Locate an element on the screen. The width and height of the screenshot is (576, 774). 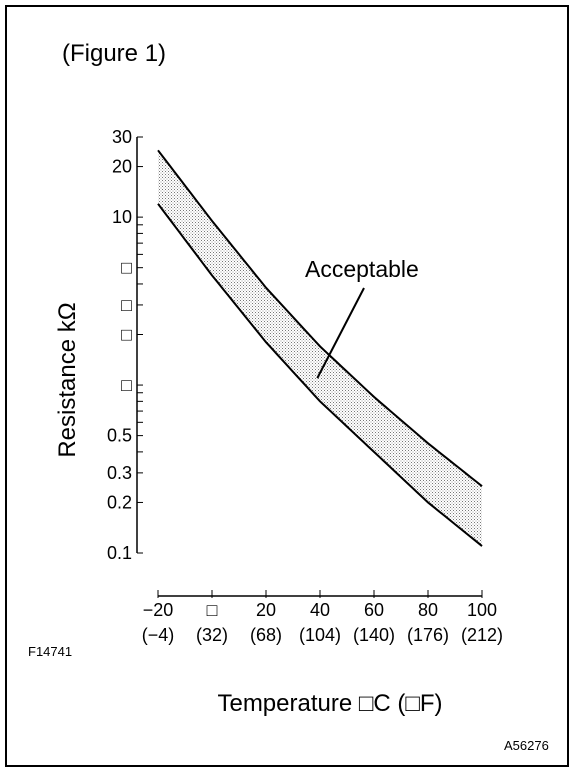
x-tick-sublabel: (176) is located at coordinates (428, 635).